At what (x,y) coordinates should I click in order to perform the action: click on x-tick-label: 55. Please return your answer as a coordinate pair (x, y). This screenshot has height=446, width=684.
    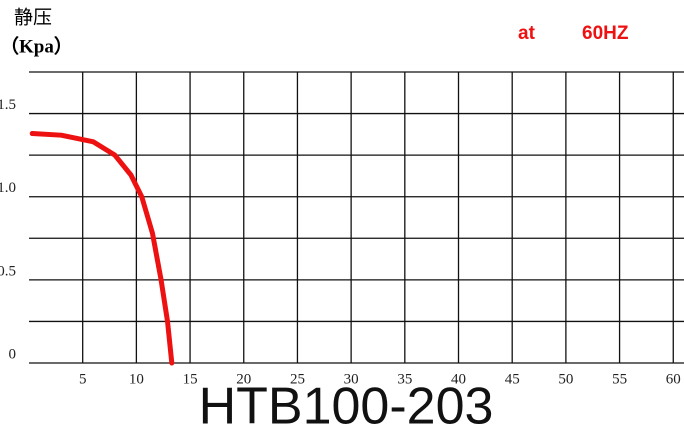
    Looking at the image, I should click on (619, 379).